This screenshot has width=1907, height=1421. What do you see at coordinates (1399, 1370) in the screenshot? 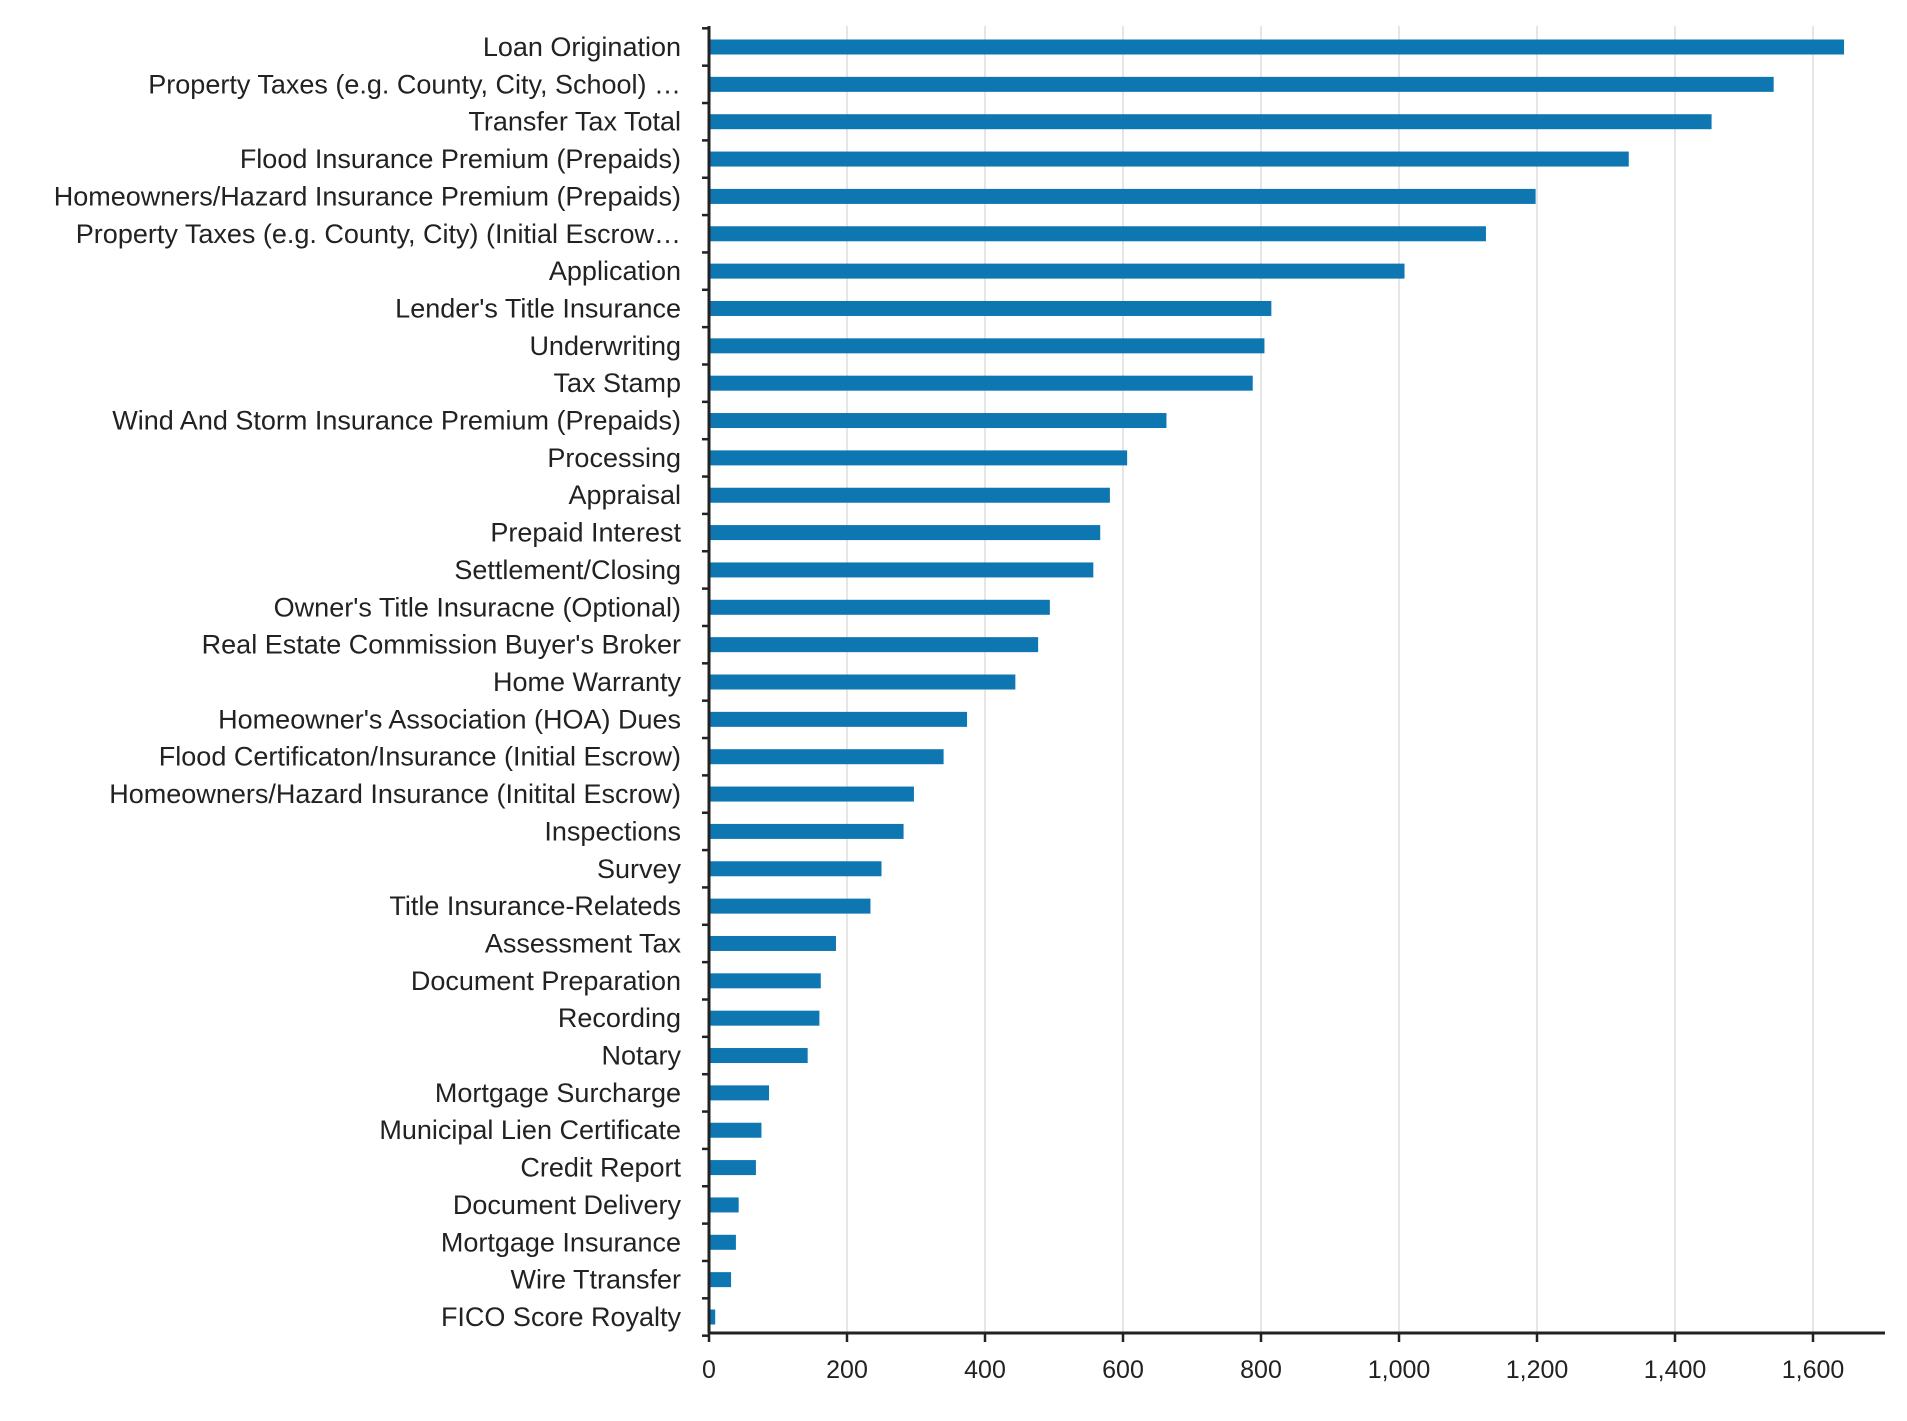
I see `x-tick-label: 1,000` at bounding box center [1399, 1370].